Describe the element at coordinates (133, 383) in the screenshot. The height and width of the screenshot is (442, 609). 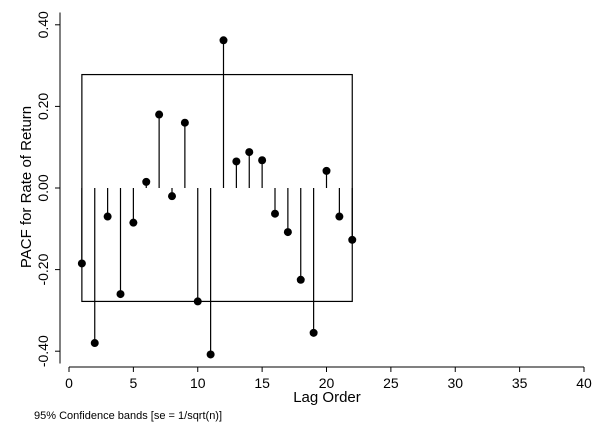
I see `x-tick-label: 5` at that location.